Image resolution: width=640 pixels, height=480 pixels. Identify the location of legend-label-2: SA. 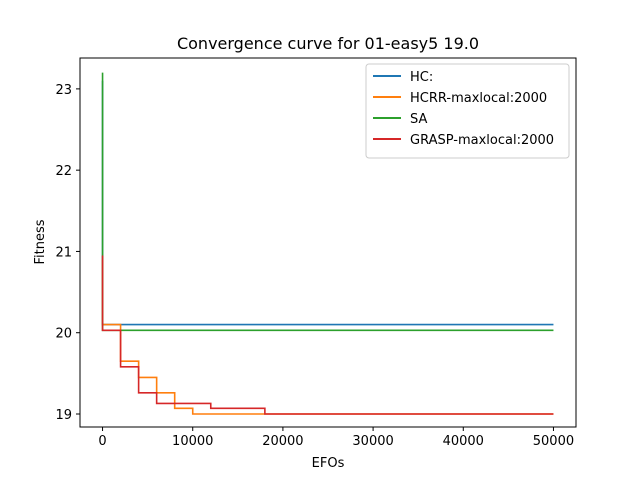
(418, 119).